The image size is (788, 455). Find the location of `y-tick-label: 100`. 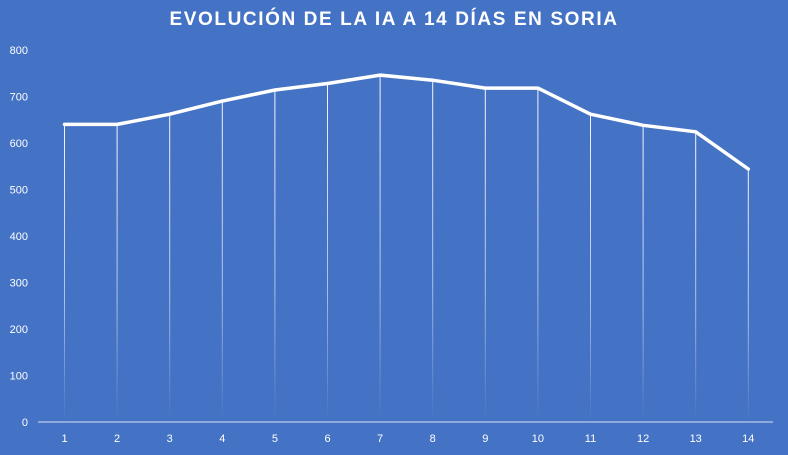

y-tick-label: 100 is located at coordinates (19, 377).